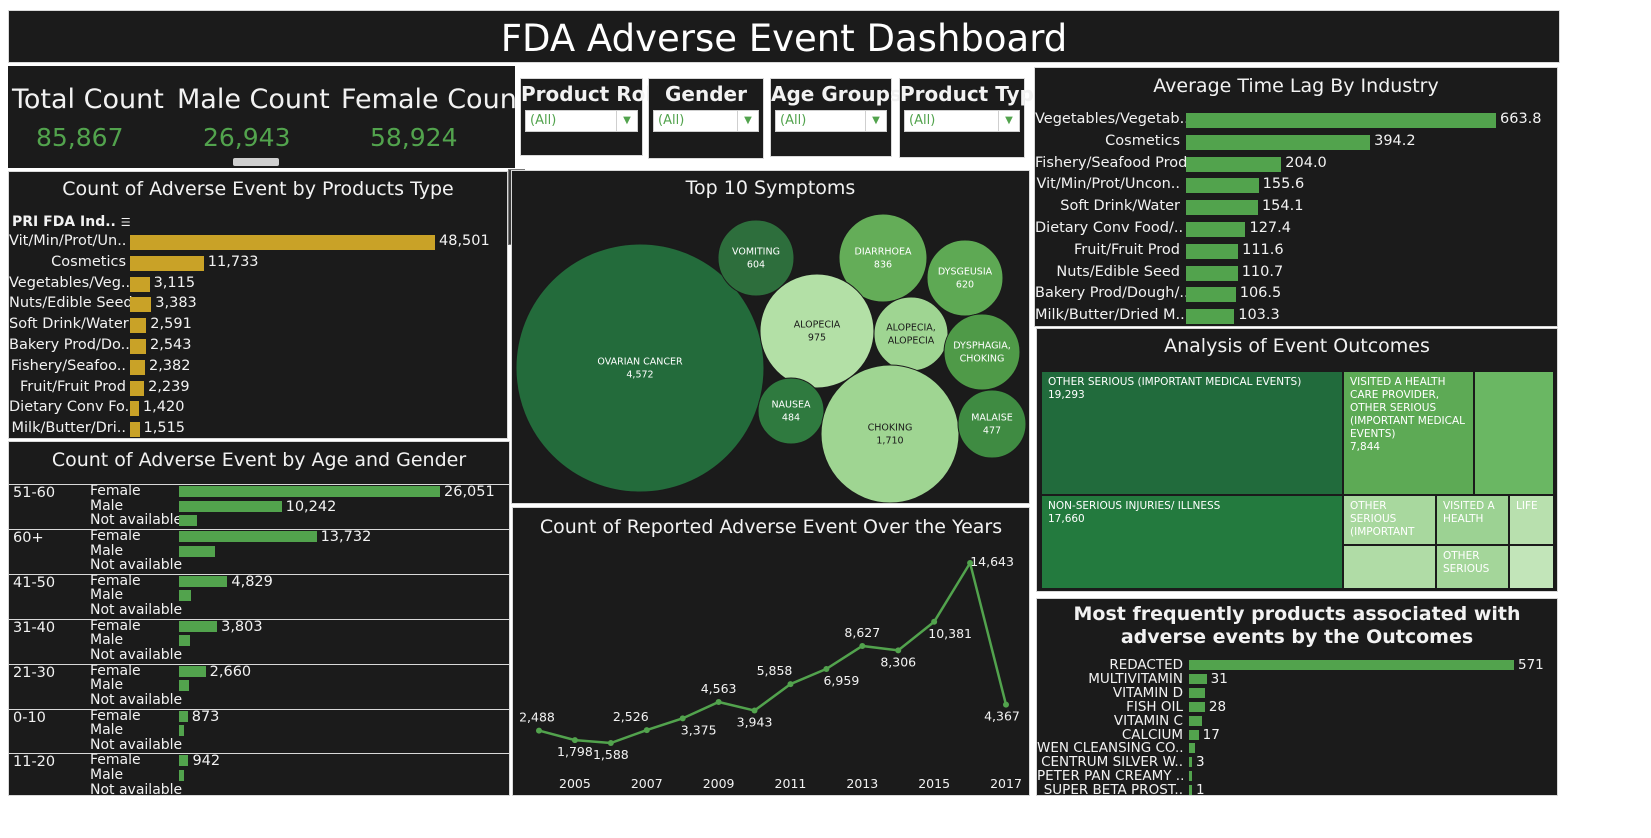  Describe the element at coordinates (1152, 734) in the screenshot. I see `bar-label: CALCIUM` at that location.